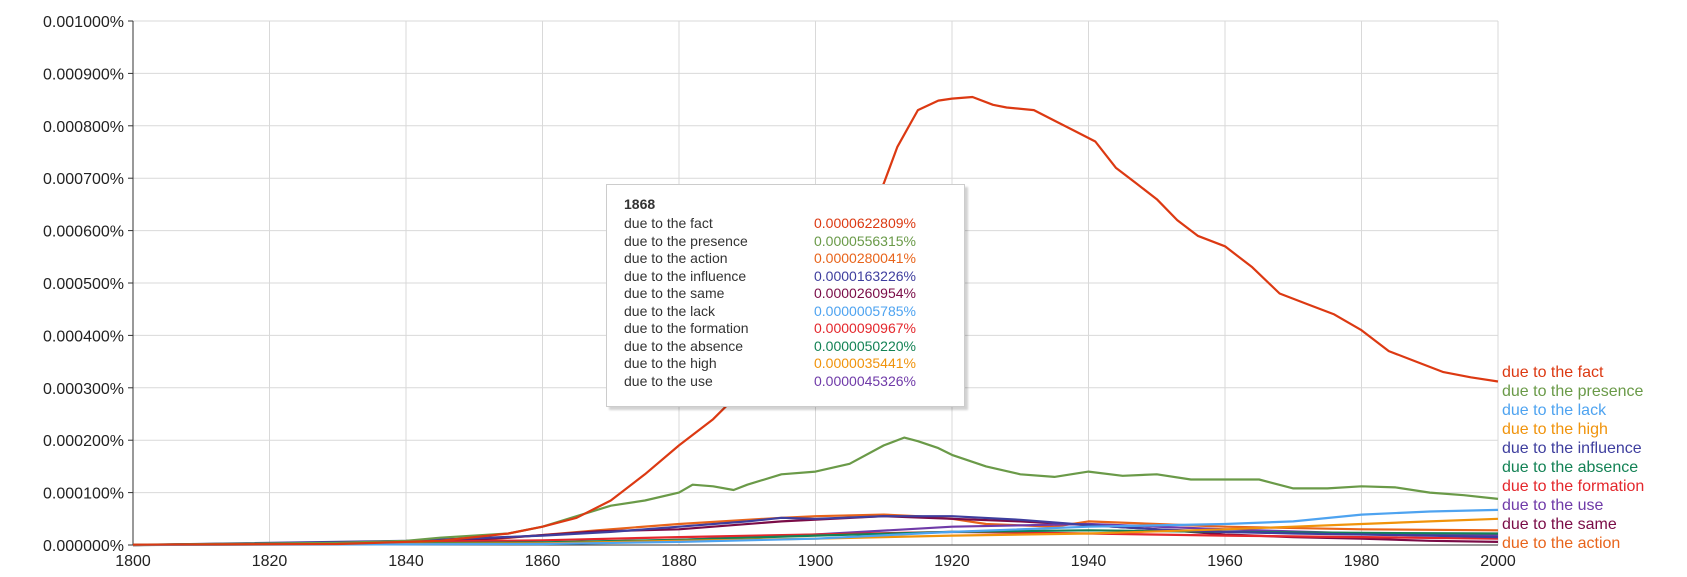  I want to click on y-tick-label: 0.000700%, so click(83, 179).